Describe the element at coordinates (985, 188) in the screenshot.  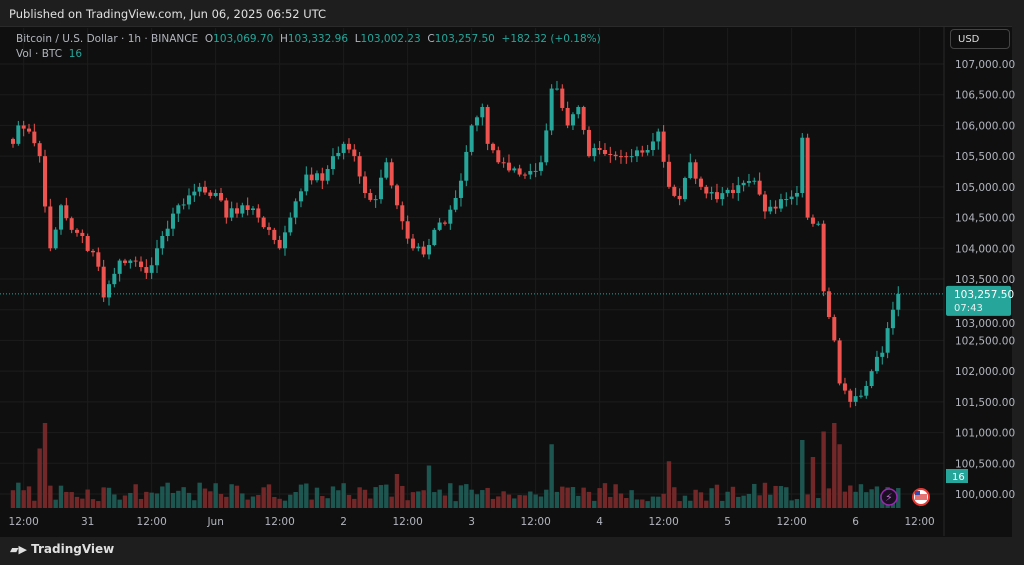
I see `y-tick-label: 105,000.00` at that location.